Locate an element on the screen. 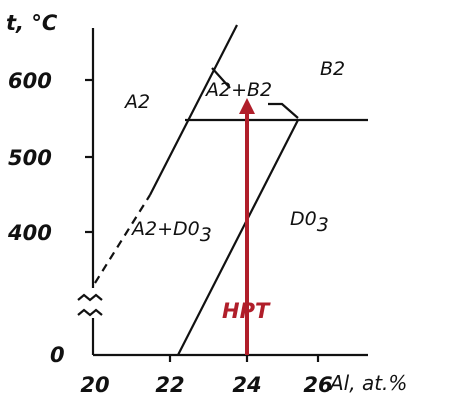 The width and height of the screenshot is (462, 419). leader-lines is located at coordinates (255, 93).